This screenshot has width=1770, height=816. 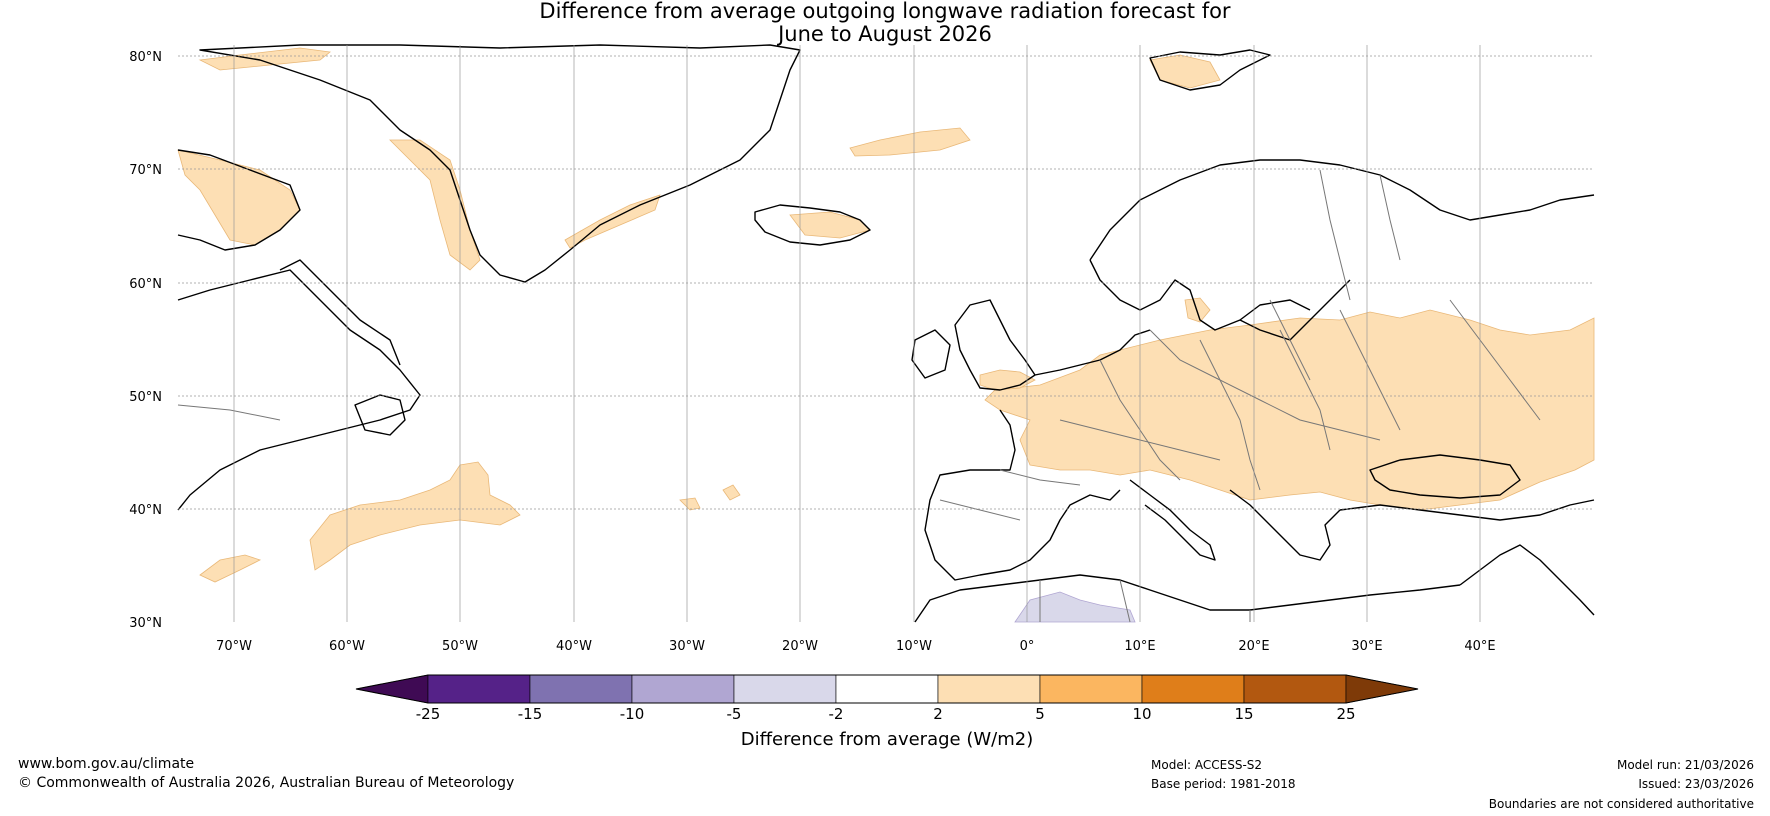 I want to click on lon-label: 40°W, so click(x=574, y=646).